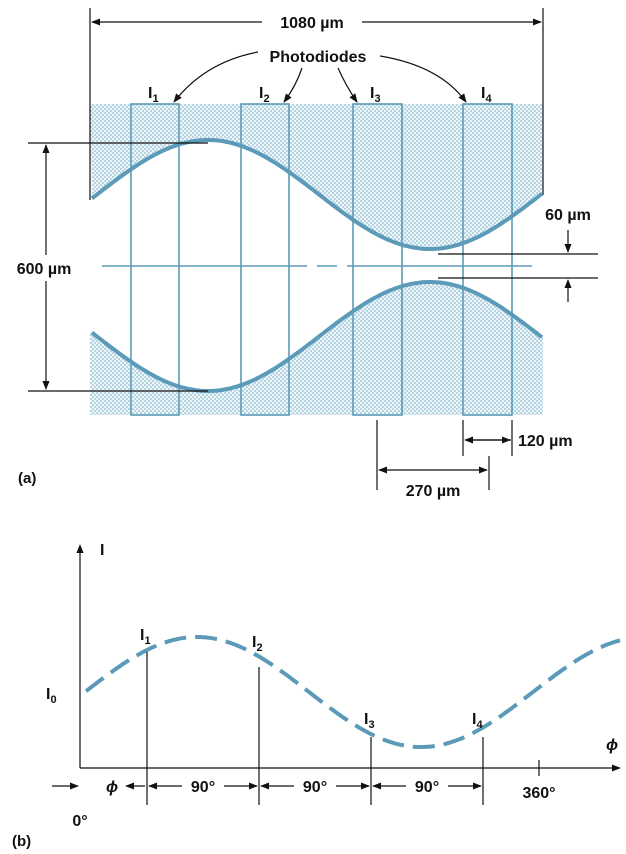  What do you see at coordinates (486, 95) in the screenshot?
I see `photodiode-4-label: I4` at bounding box center [486, 95].